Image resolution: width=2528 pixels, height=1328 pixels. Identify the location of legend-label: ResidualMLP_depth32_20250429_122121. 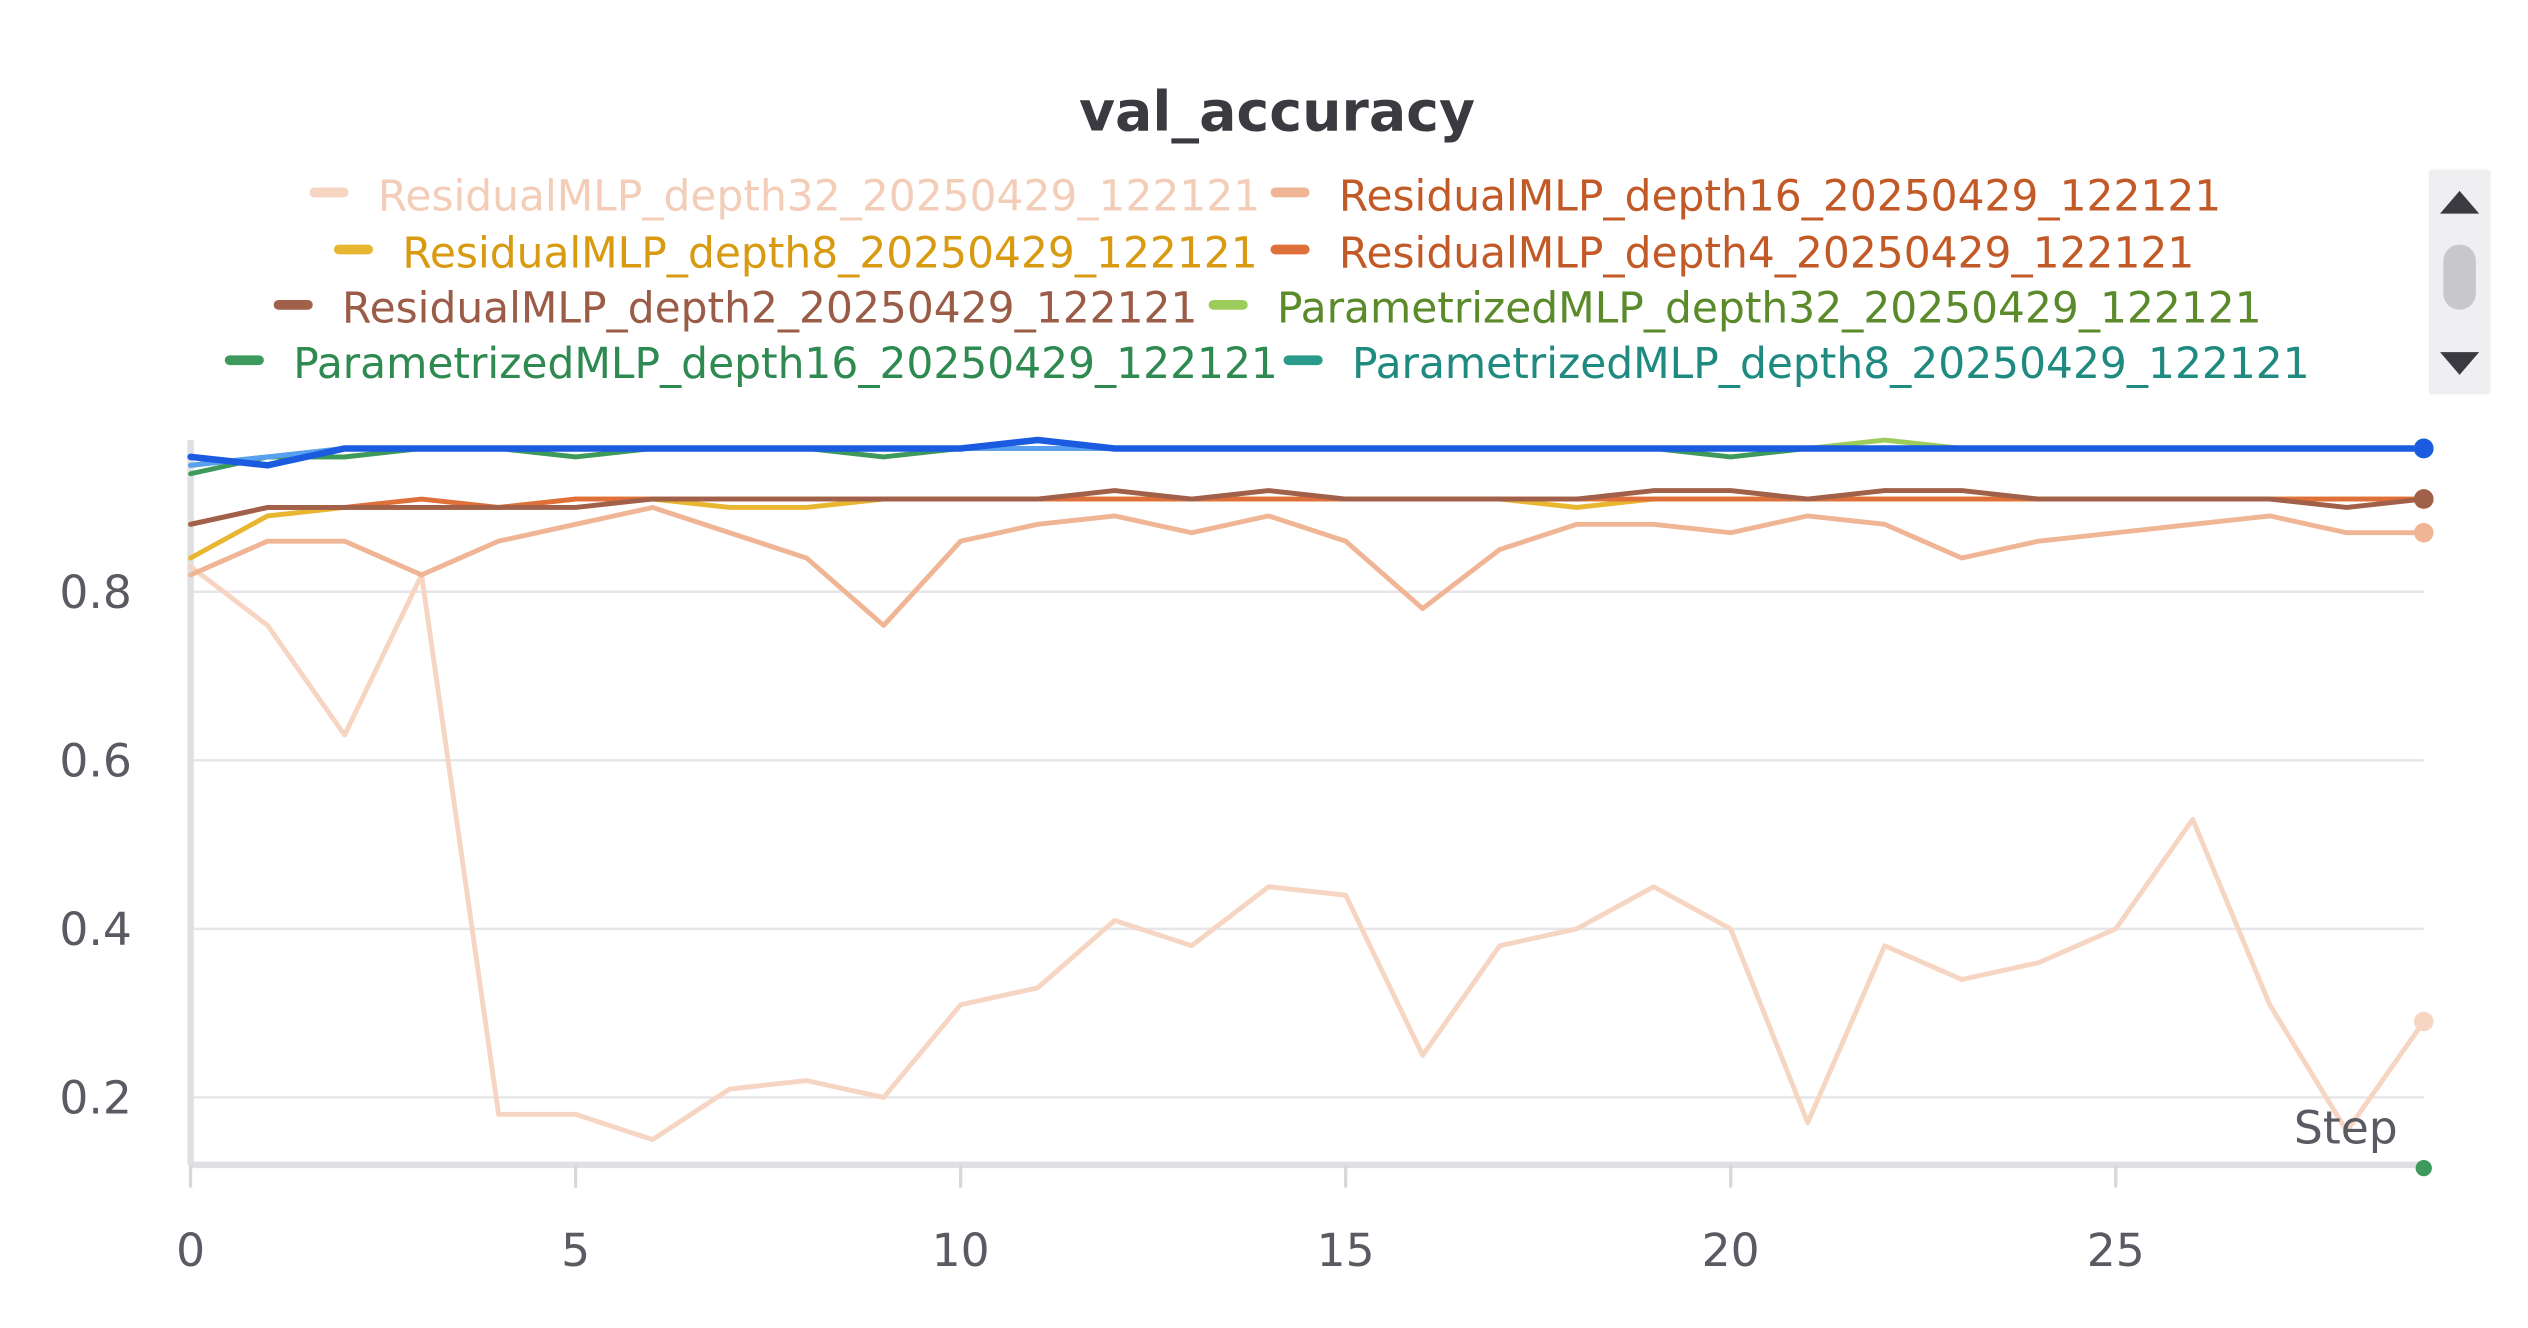
(819, 195).